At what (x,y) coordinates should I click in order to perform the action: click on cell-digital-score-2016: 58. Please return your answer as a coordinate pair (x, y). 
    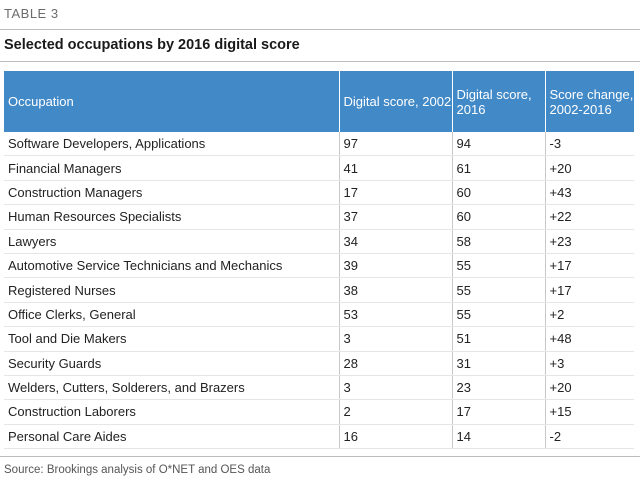
    Looking at the image, I should click on (498, 241).